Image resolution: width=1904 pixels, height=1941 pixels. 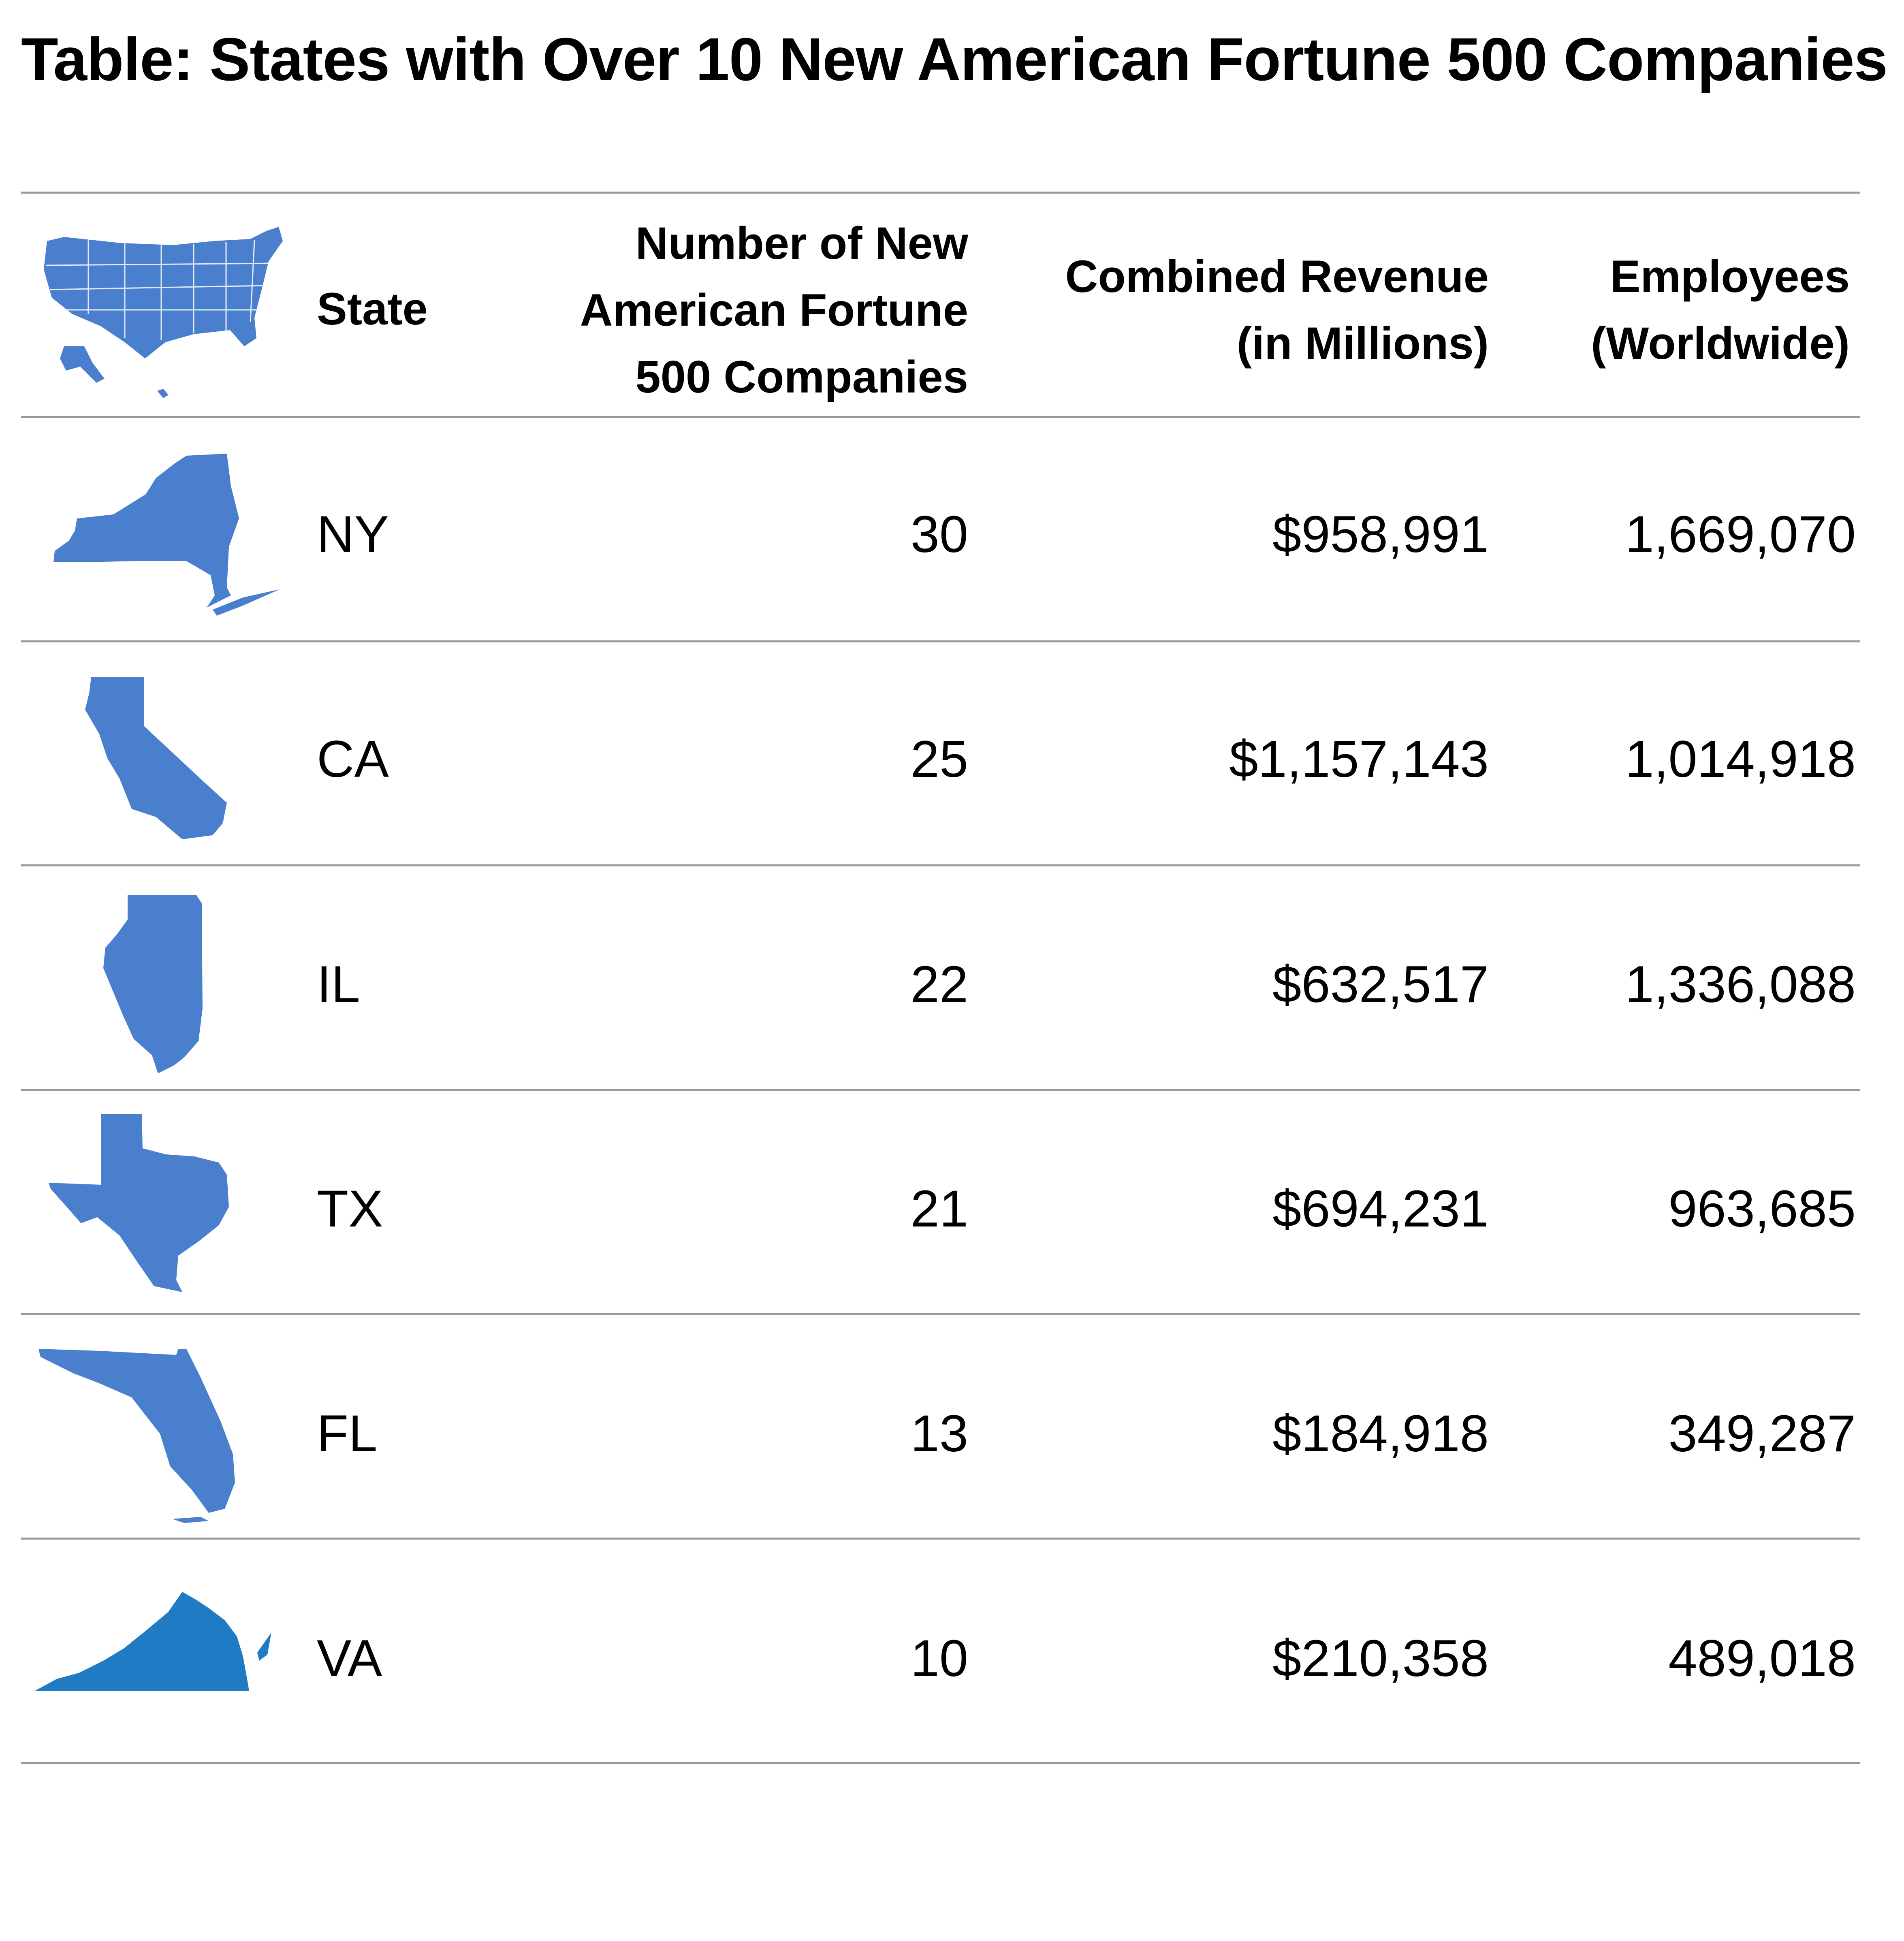 What do you see at coordinates (338, 985) in the screenshot?
I see `table-cell-state: IL` at bounding box center [338, 985].